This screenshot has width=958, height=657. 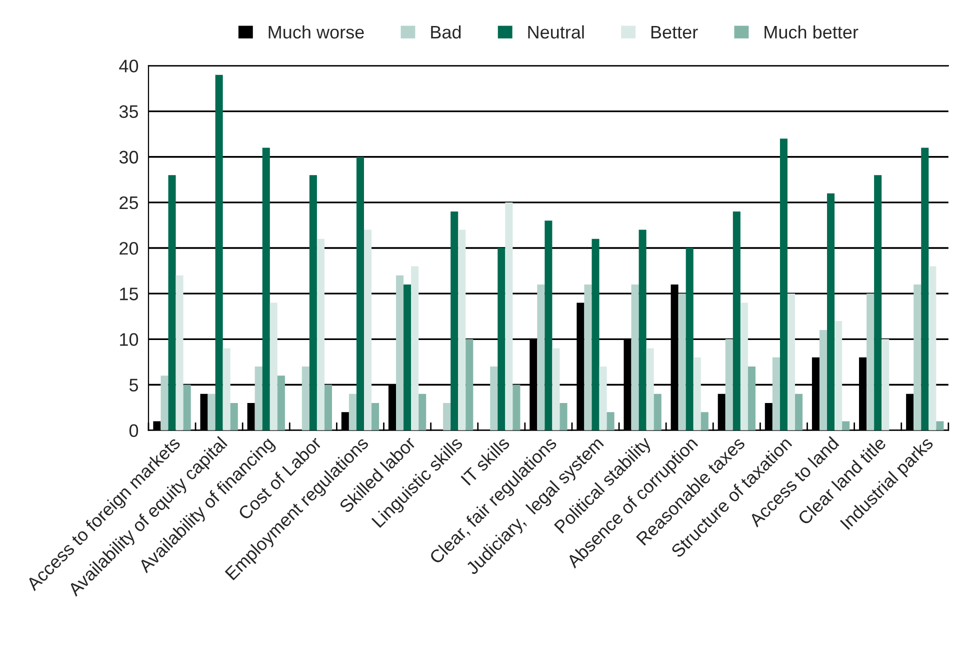 I want to click on y-tick-label: 25, so click(x=129, y=203).